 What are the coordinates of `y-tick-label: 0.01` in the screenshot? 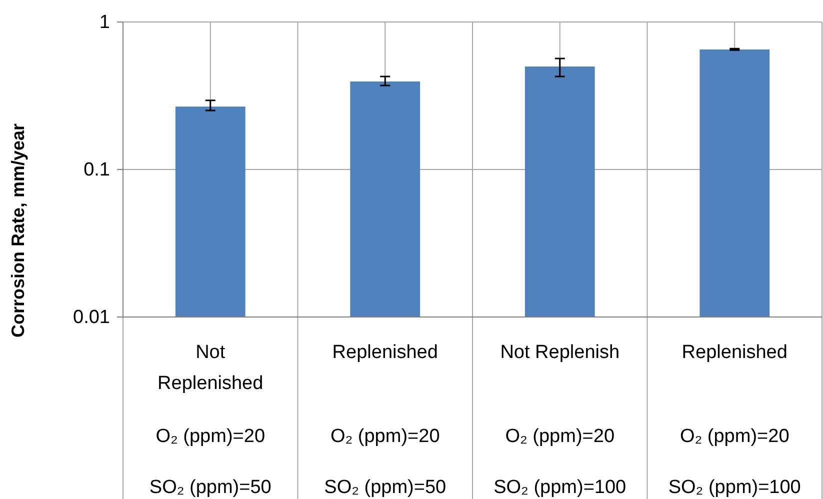 It's located at (91, 317).